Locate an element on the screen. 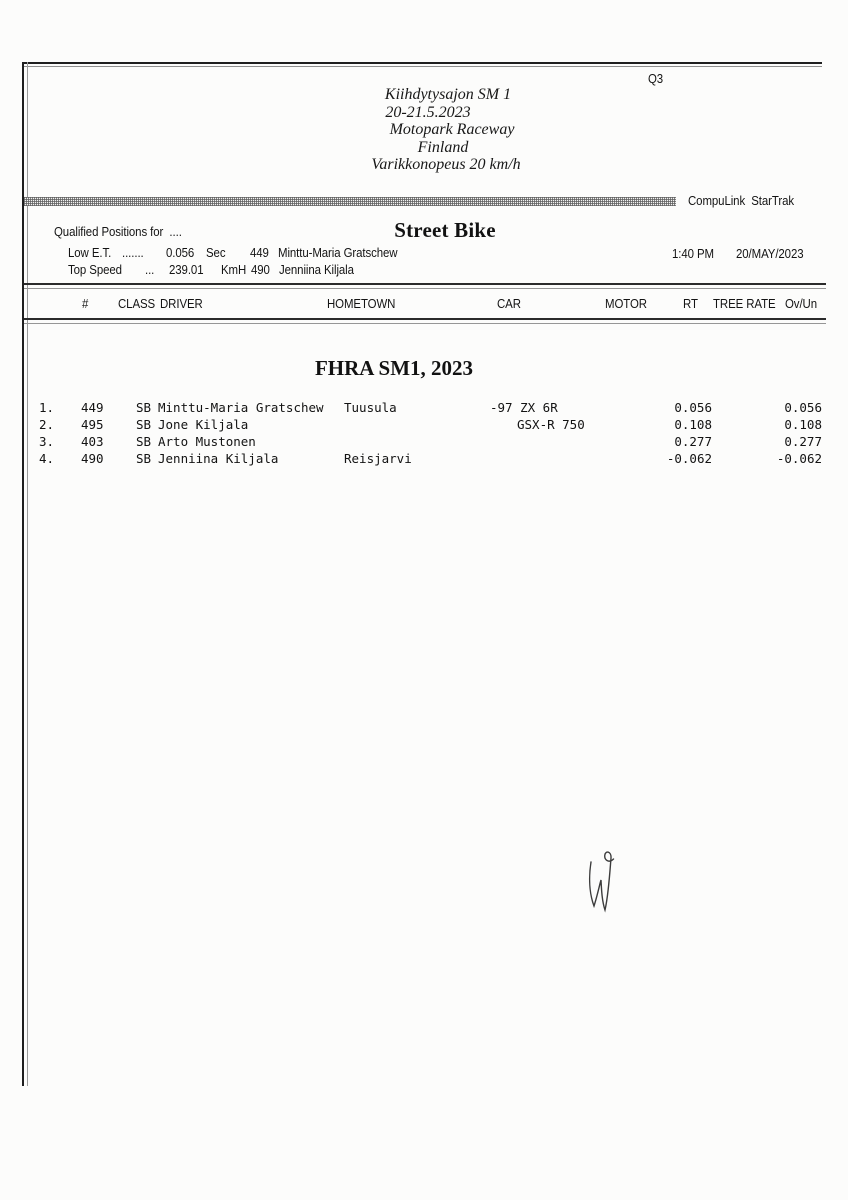 This screenshot has height=1200, width=848. column-header-rt: RT is located at coordinates (690, 303).